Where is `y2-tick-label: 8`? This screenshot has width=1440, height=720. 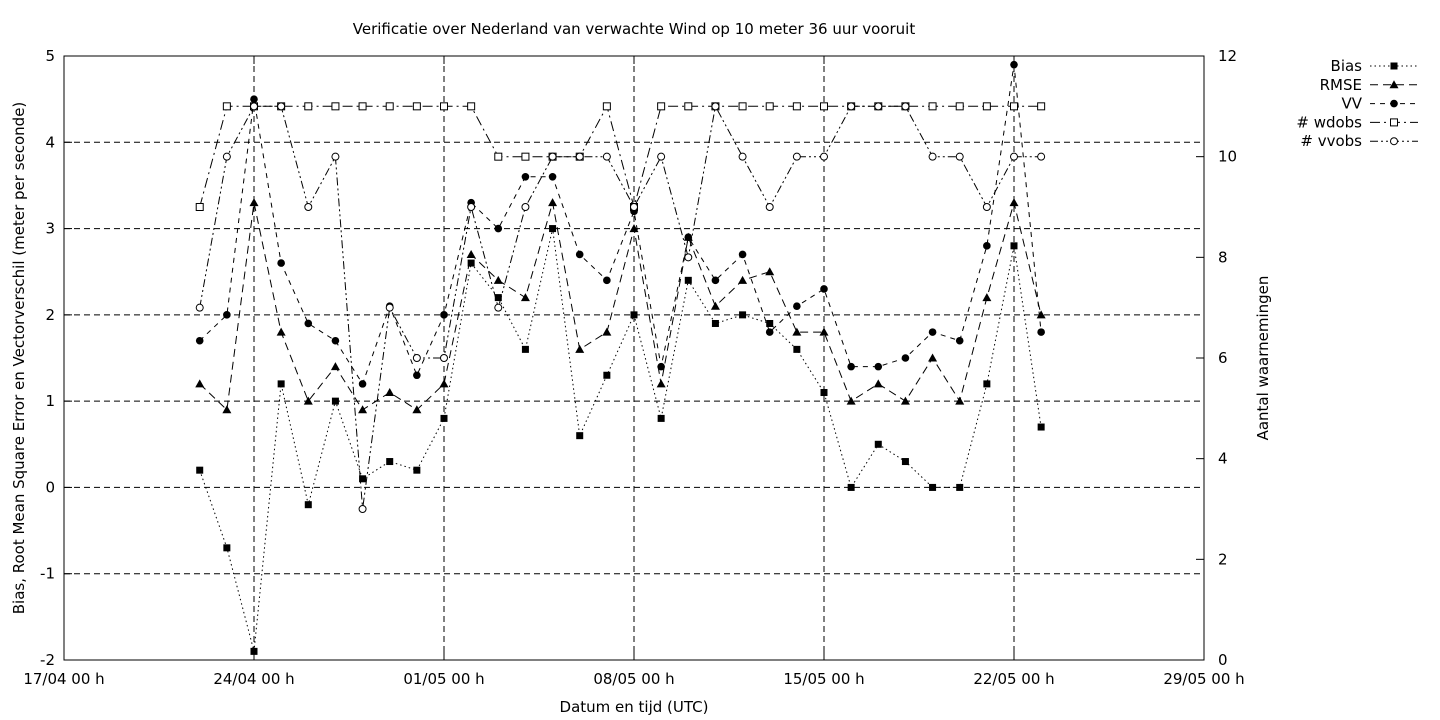 y2-tick-label: 8 is located at coordinates (1223, 257).